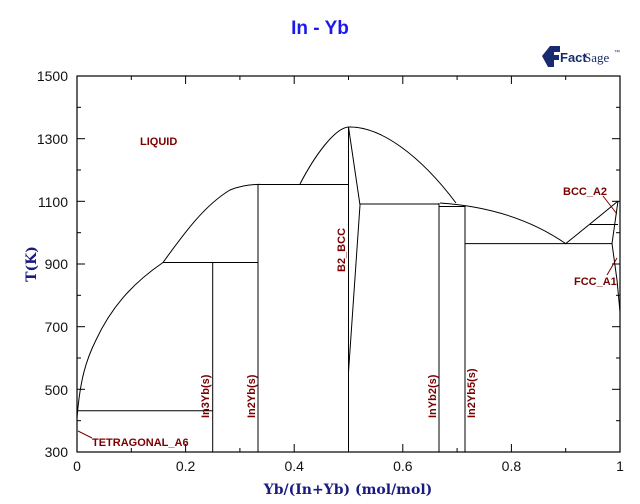 This screenshot has height=504, width=640. What do you see at coordinates (512, 466) in the screenshot?
I see `svg-text: 0.8` at bounding box center [512, 466].